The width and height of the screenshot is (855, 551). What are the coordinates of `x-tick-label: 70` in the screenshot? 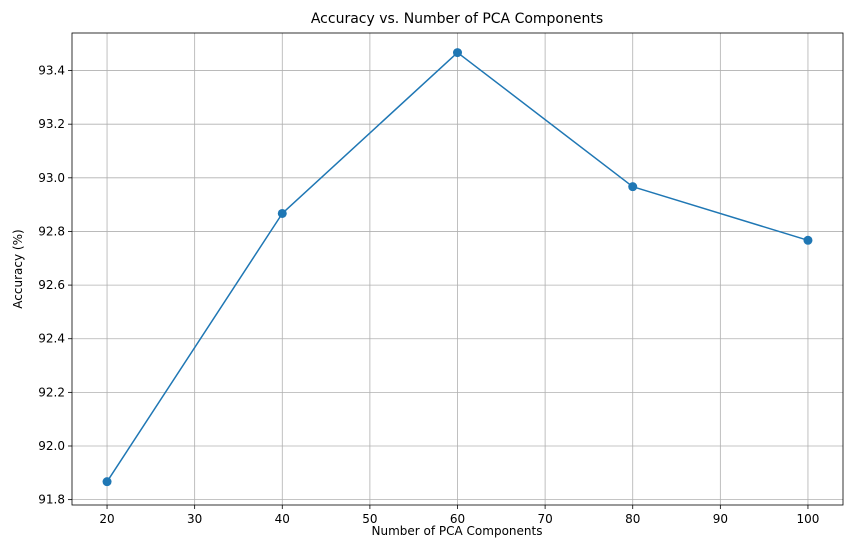 It's located at (544, 519).